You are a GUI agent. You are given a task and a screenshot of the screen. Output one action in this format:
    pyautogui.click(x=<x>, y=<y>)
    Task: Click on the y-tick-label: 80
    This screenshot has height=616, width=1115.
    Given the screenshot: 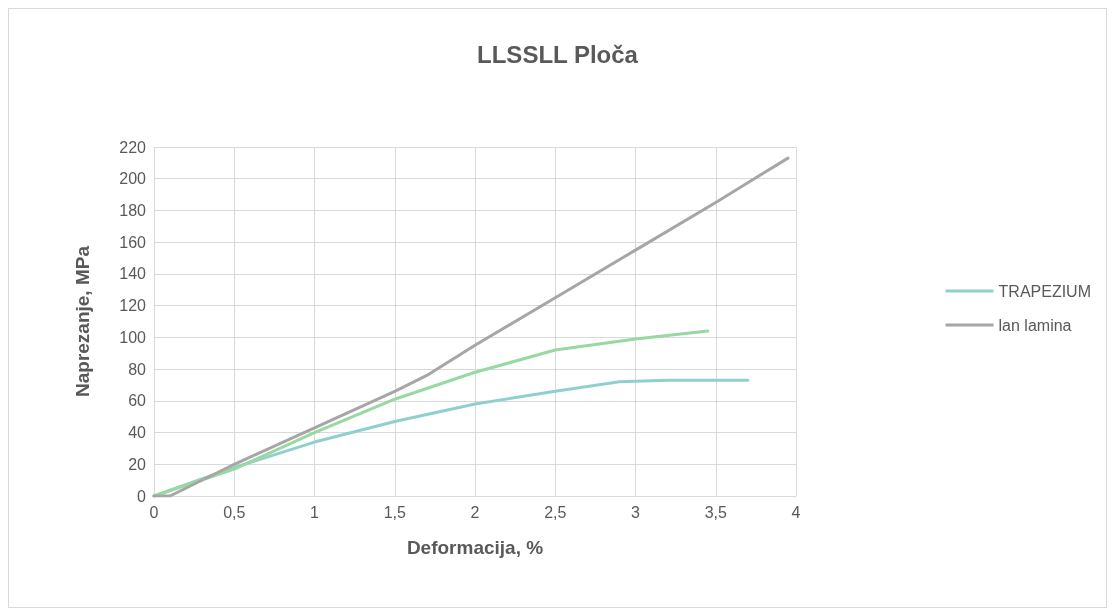 What is the action you would take?
    pyautogui.click(x=137, y=369)
    